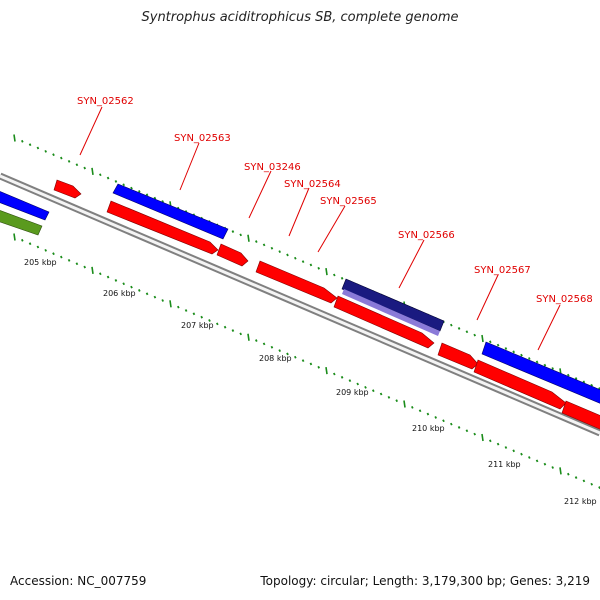 The width and height of the screenshot is (600, 600). What do you see at coordinates (502, 270) in the screenshot?
I see `gene-label-syn-02567: SYN_02567` at bounding box center [502, 270].